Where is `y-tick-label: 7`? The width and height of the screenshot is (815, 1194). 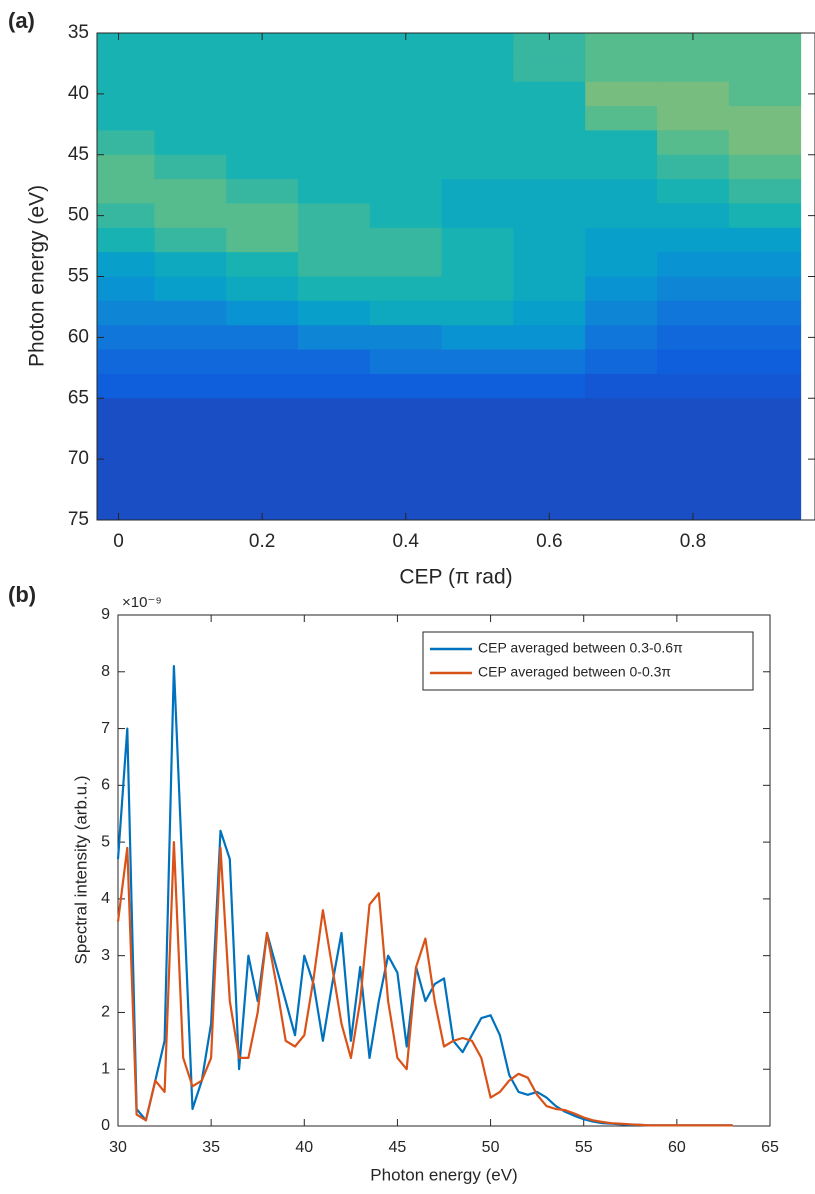
y-tick-label: 7 is located at coordinates (105, 728).